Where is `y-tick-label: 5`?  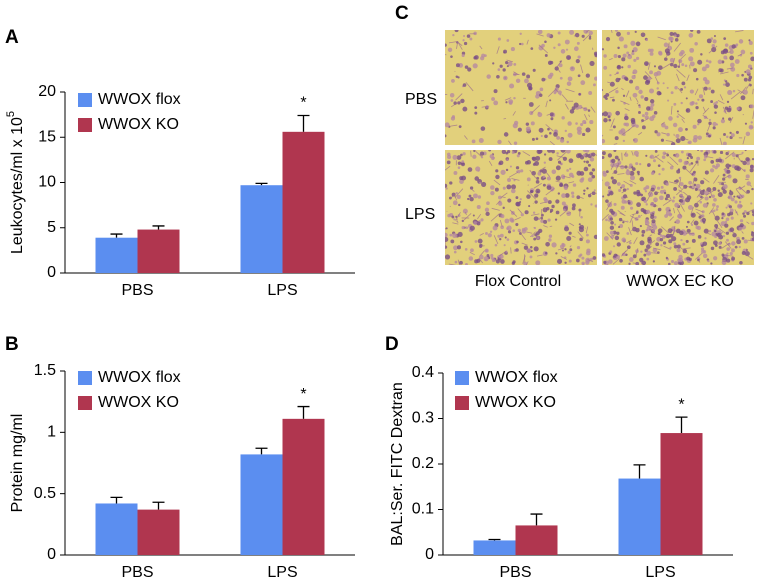 y-tick-label: 5 is located at coordinates (51, 227).